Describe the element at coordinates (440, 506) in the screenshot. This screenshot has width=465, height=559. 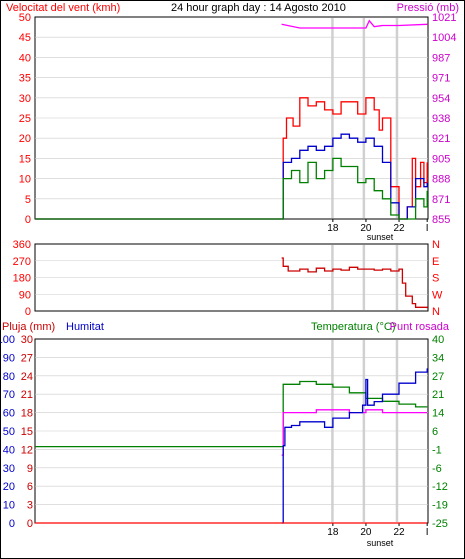
I see `temperature-tick-3-1: -19` at that location.